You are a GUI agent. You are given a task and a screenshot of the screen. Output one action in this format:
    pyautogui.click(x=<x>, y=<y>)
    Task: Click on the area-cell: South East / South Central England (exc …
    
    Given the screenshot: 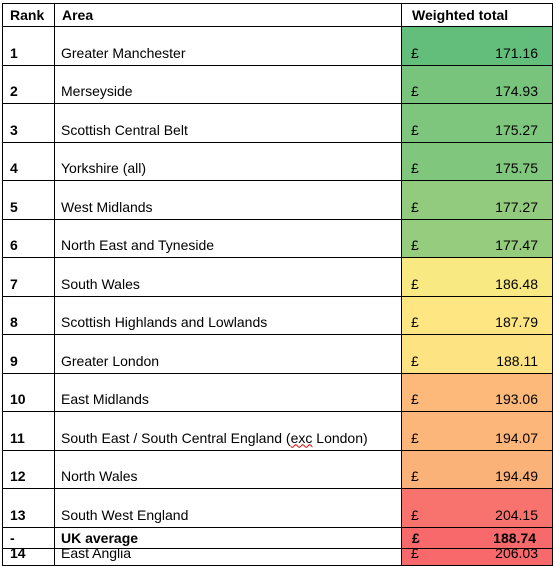 What is the action you would take?
    pyautogui.click(x=228, y=431)
    